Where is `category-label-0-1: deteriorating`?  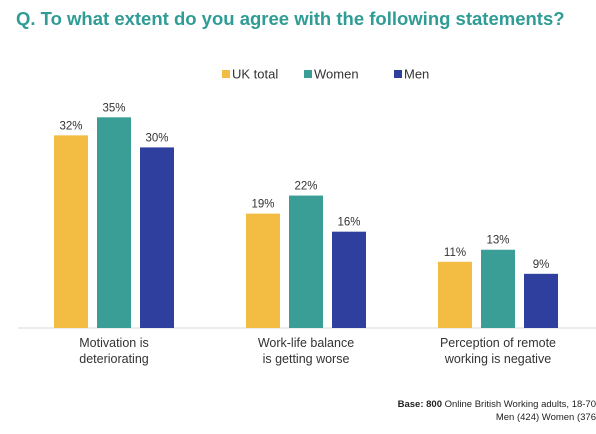 category-label-0-1: deteriorating is located at coordinates (114, 359).